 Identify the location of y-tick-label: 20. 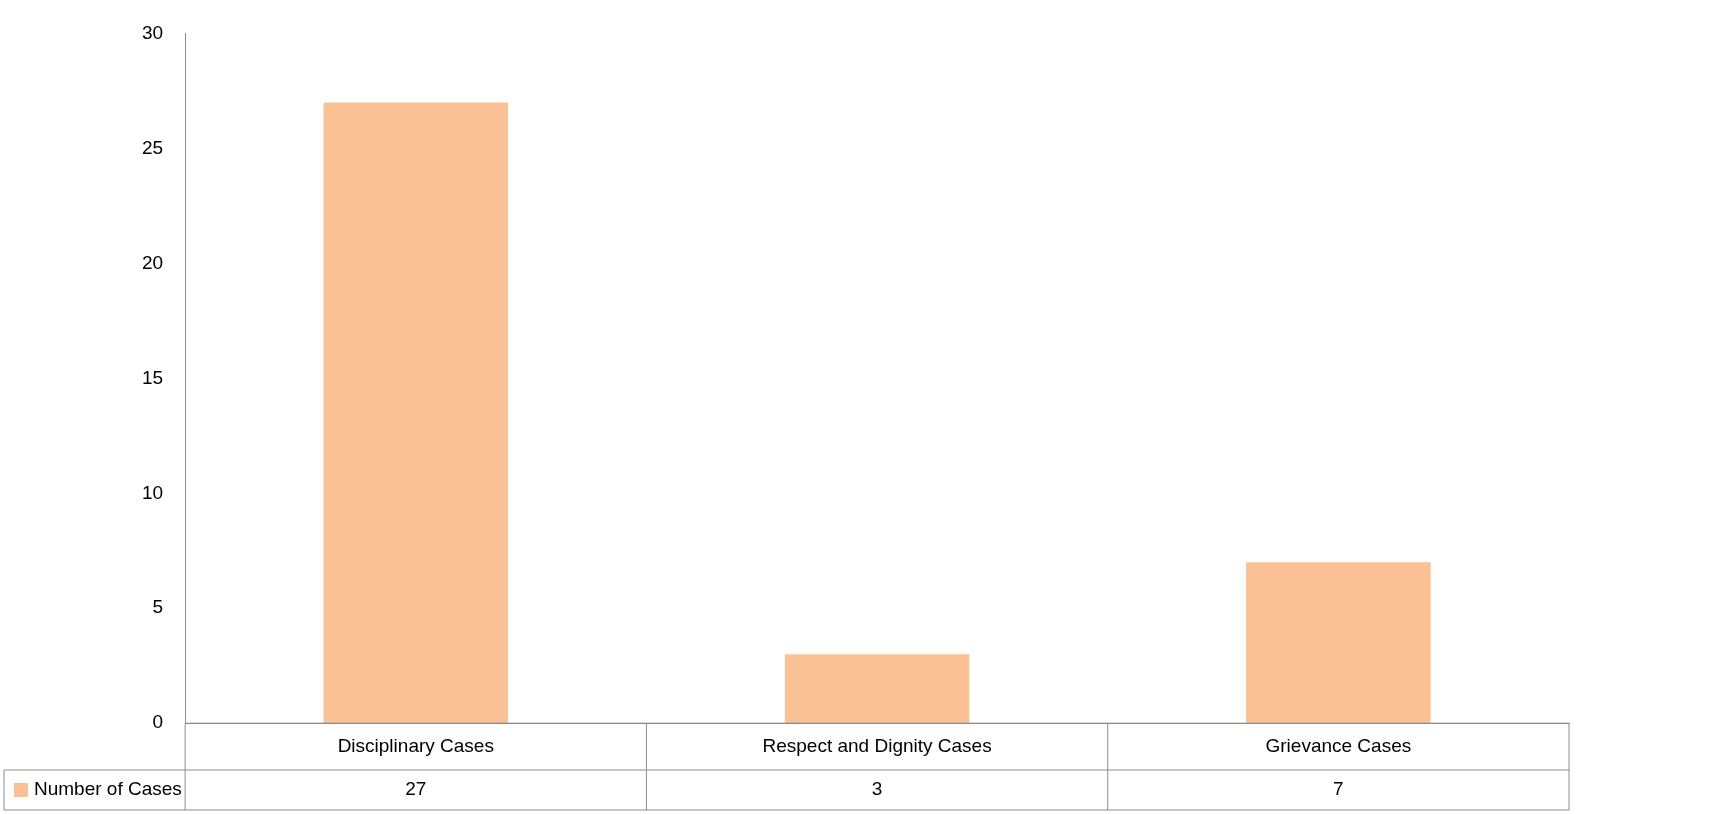
(152, 262).